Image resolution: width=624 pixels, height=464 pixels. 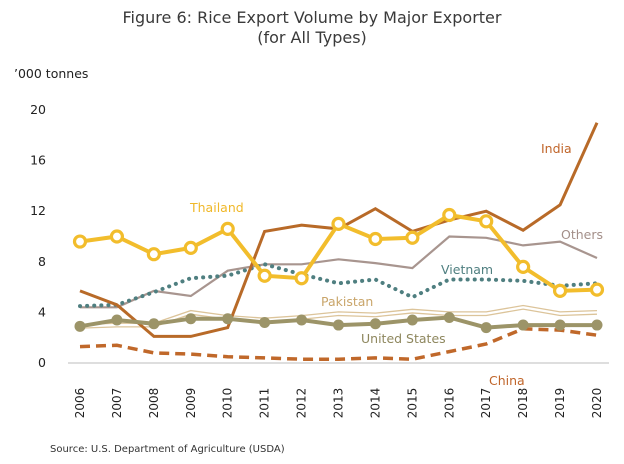 I want to click on x-tick-label: 2017, so click(x=486, y=403).